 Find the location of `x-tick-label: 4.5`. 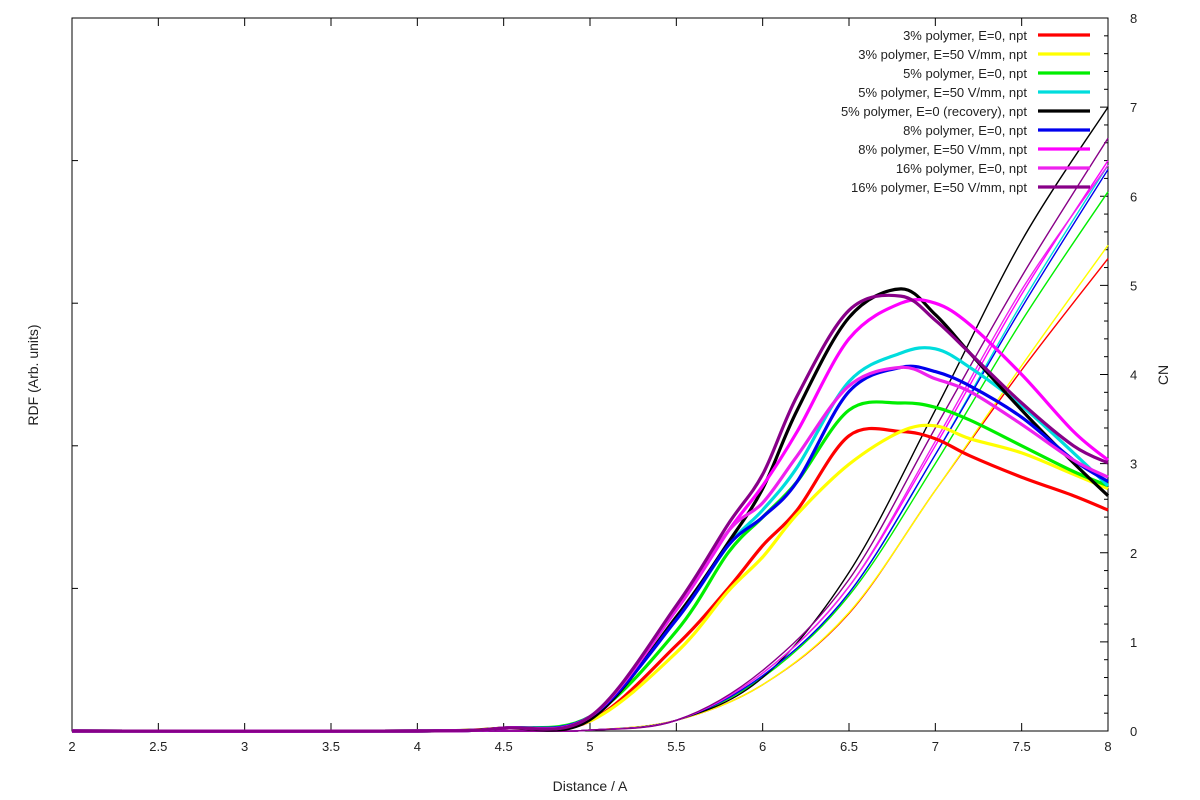

x-tick-label: 4.5 is located at coordinates (504, 746).